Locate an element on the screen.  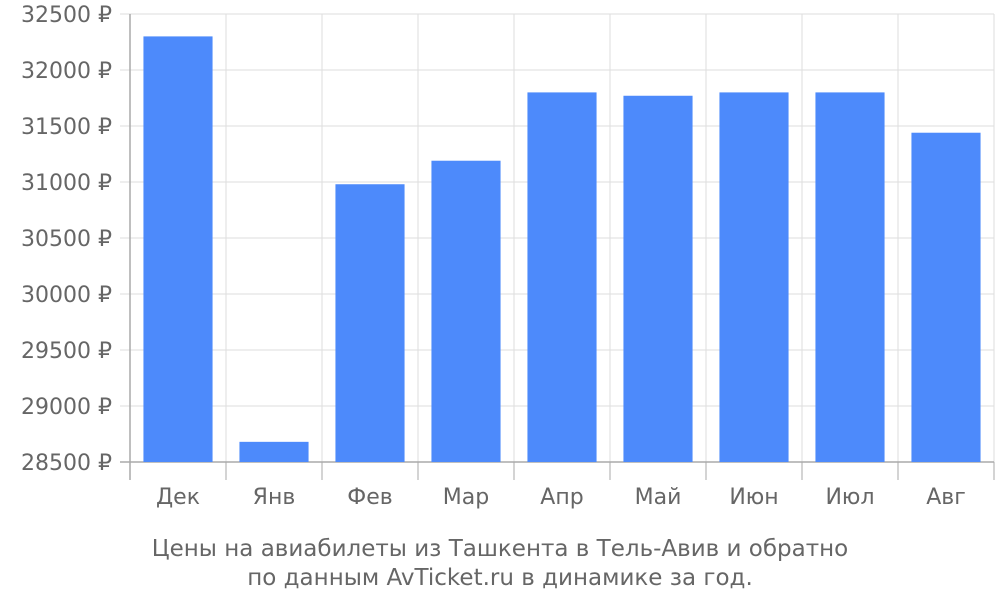
y-tick-label: 30000 ₽ is located at coordinates (66, 295).